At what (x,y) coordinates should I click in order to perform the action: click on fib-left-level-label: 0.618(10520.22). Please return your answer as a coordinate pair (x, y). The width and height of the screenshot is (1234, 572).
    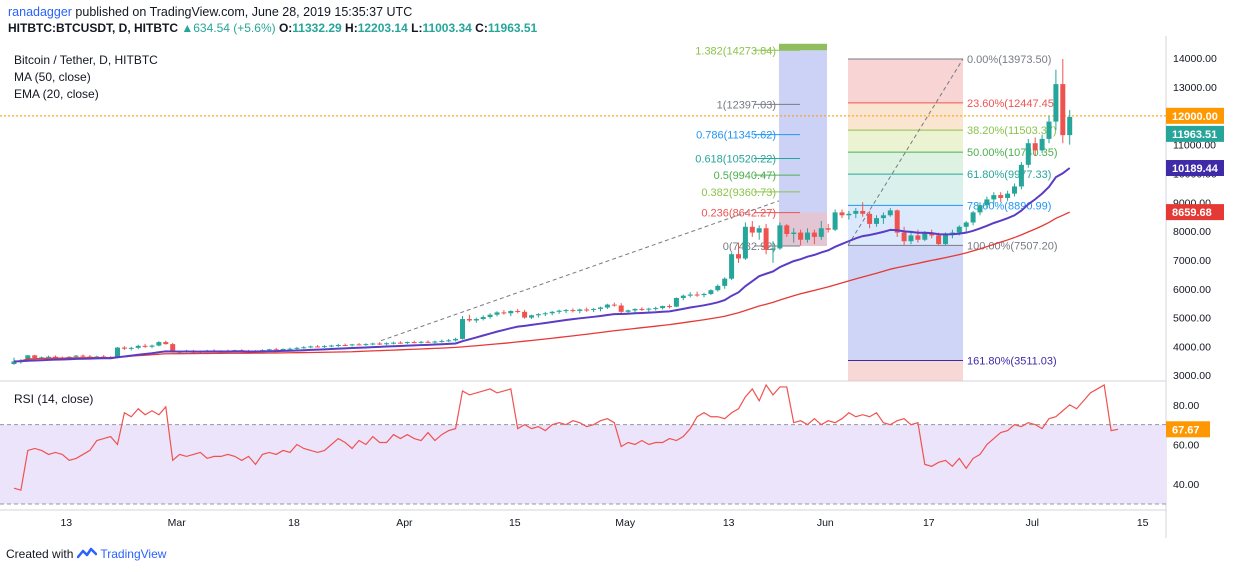
    Looking at the image, I should click on (735, 159).